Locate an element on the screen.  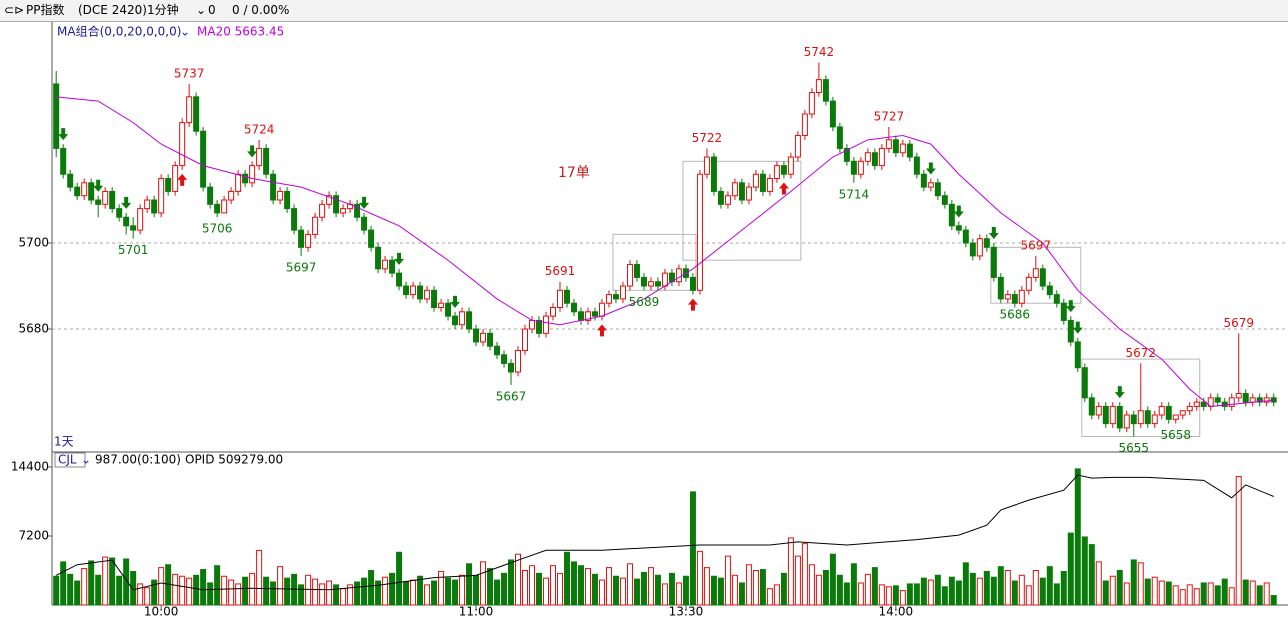
period: 1分钟 is located at coordinates (163, 10).